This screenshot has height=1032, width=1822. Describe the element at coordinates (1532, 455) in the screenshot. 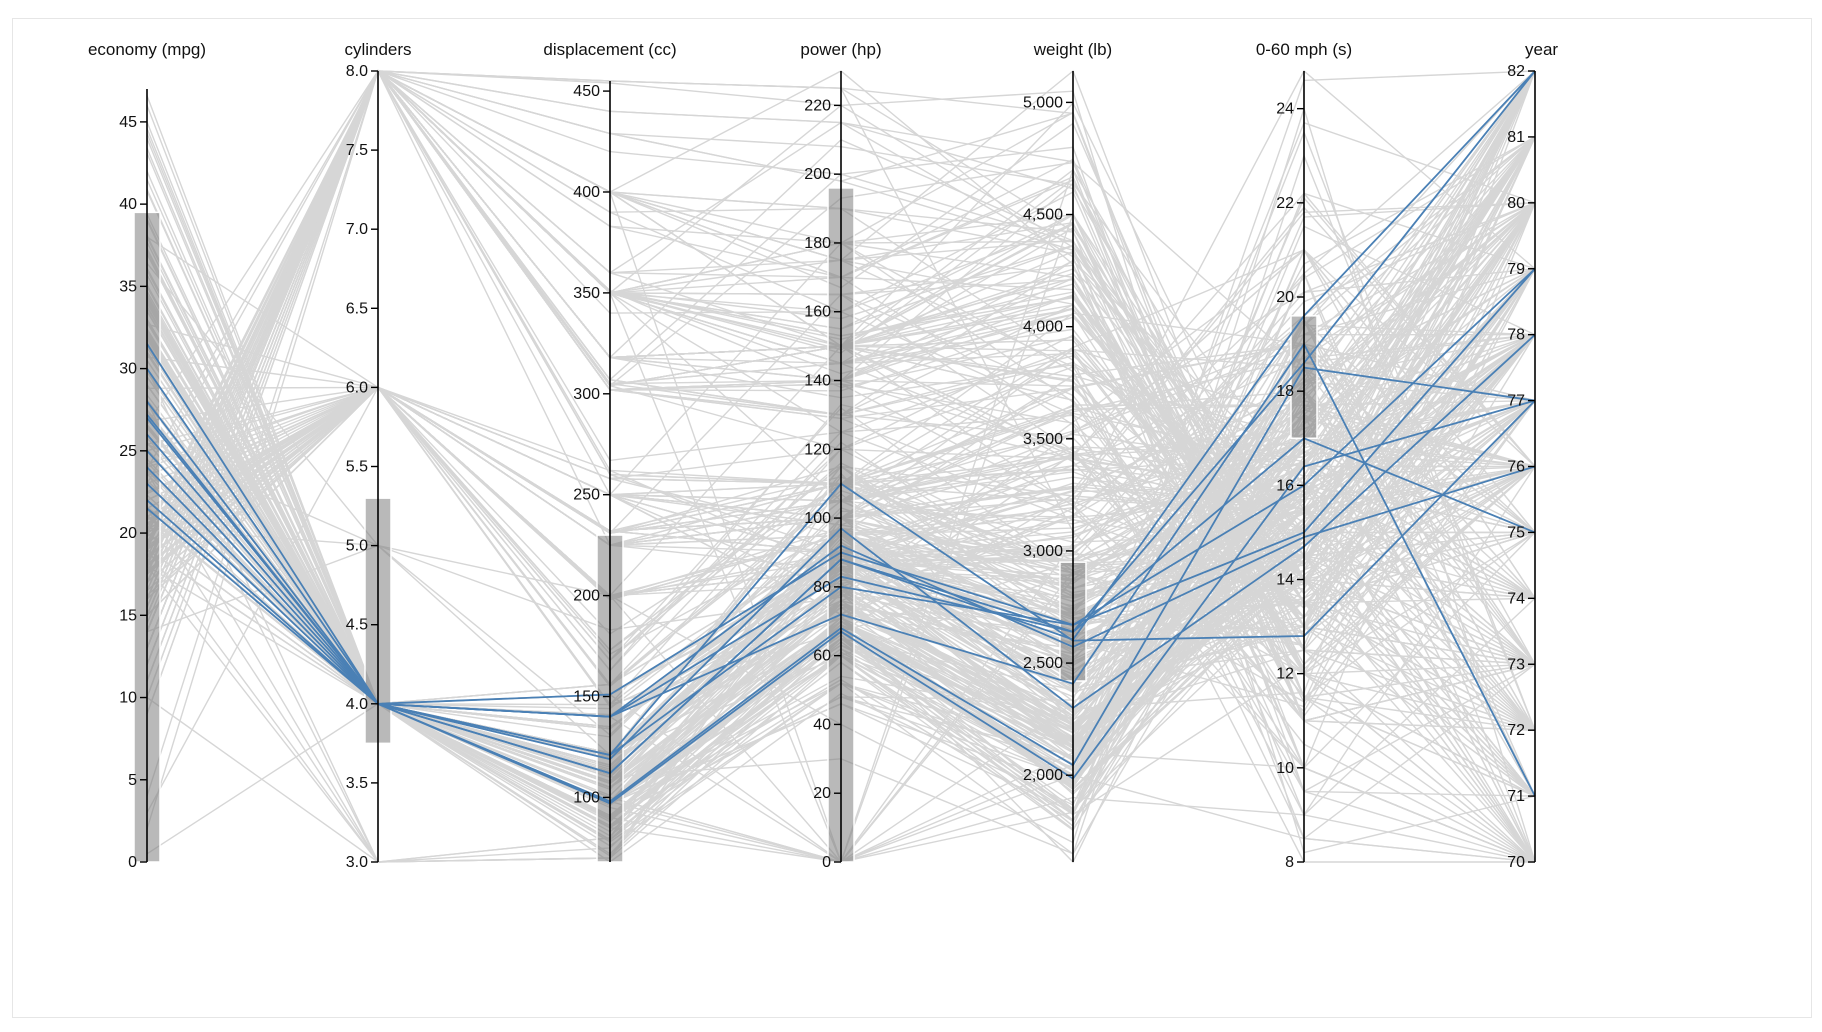

I see `axis-year: year 70 71 72 73 74 75 76 77 78 79 80 81 82` at that location.